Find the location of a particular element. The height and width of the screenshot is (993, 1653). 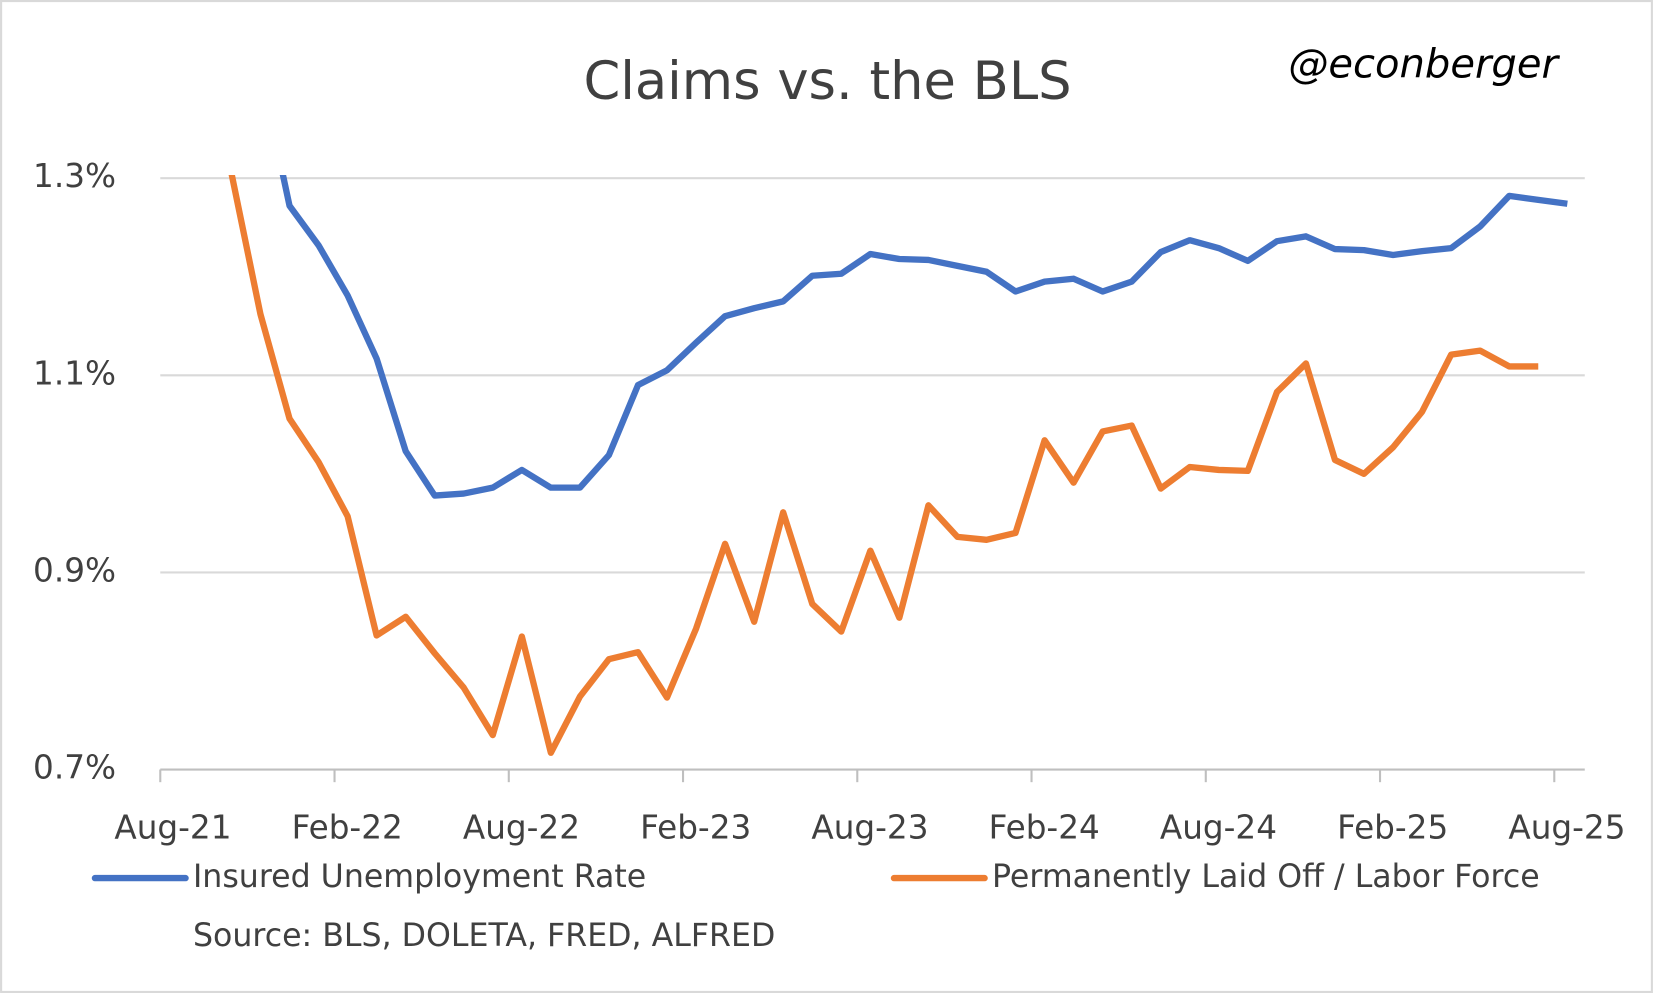

legend-label: Permanently Laid Off / Labor Force is located at coordinates (1266, 877).